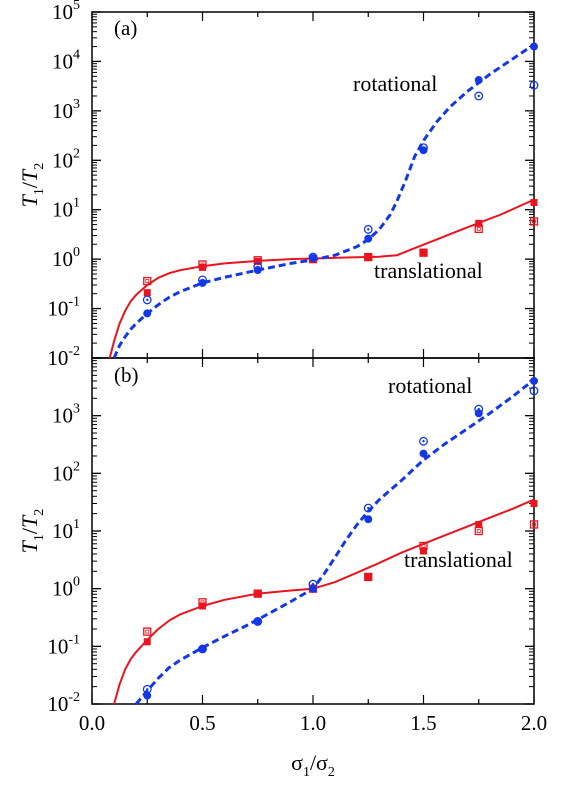 The image size is (564, 785). I want to click on panel-b-translational-label: translational, so click(458, 559).